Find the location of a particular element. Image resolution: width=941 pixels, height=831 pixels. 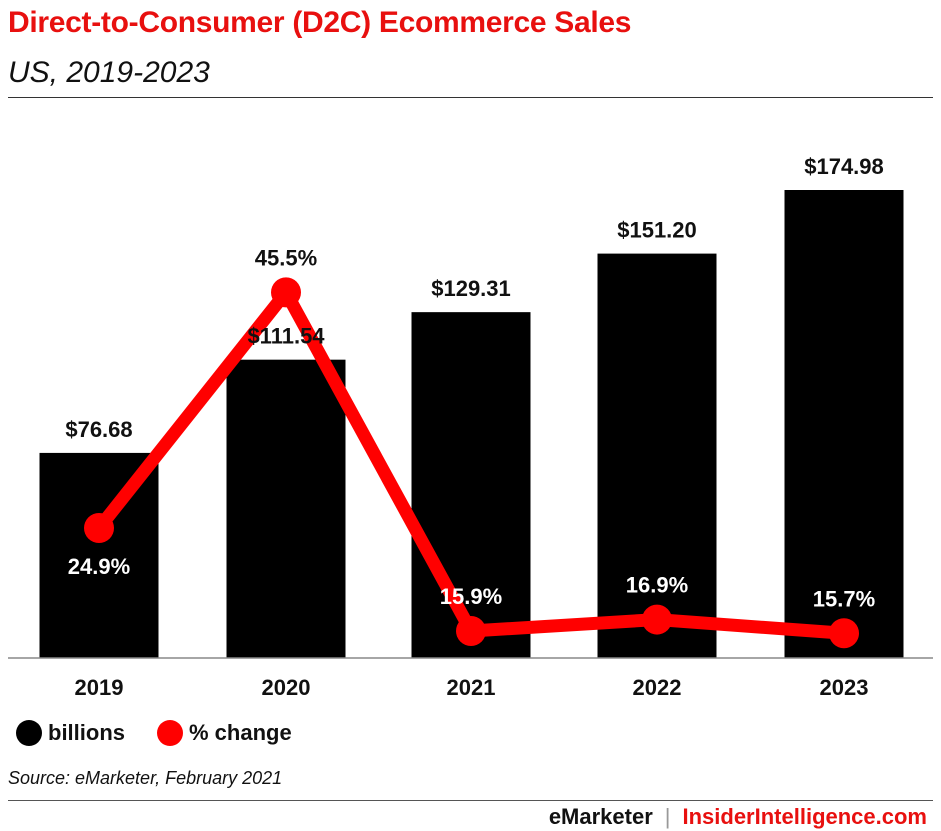

bar-label-2022: $151.20 is located at coordinates (657, 230).